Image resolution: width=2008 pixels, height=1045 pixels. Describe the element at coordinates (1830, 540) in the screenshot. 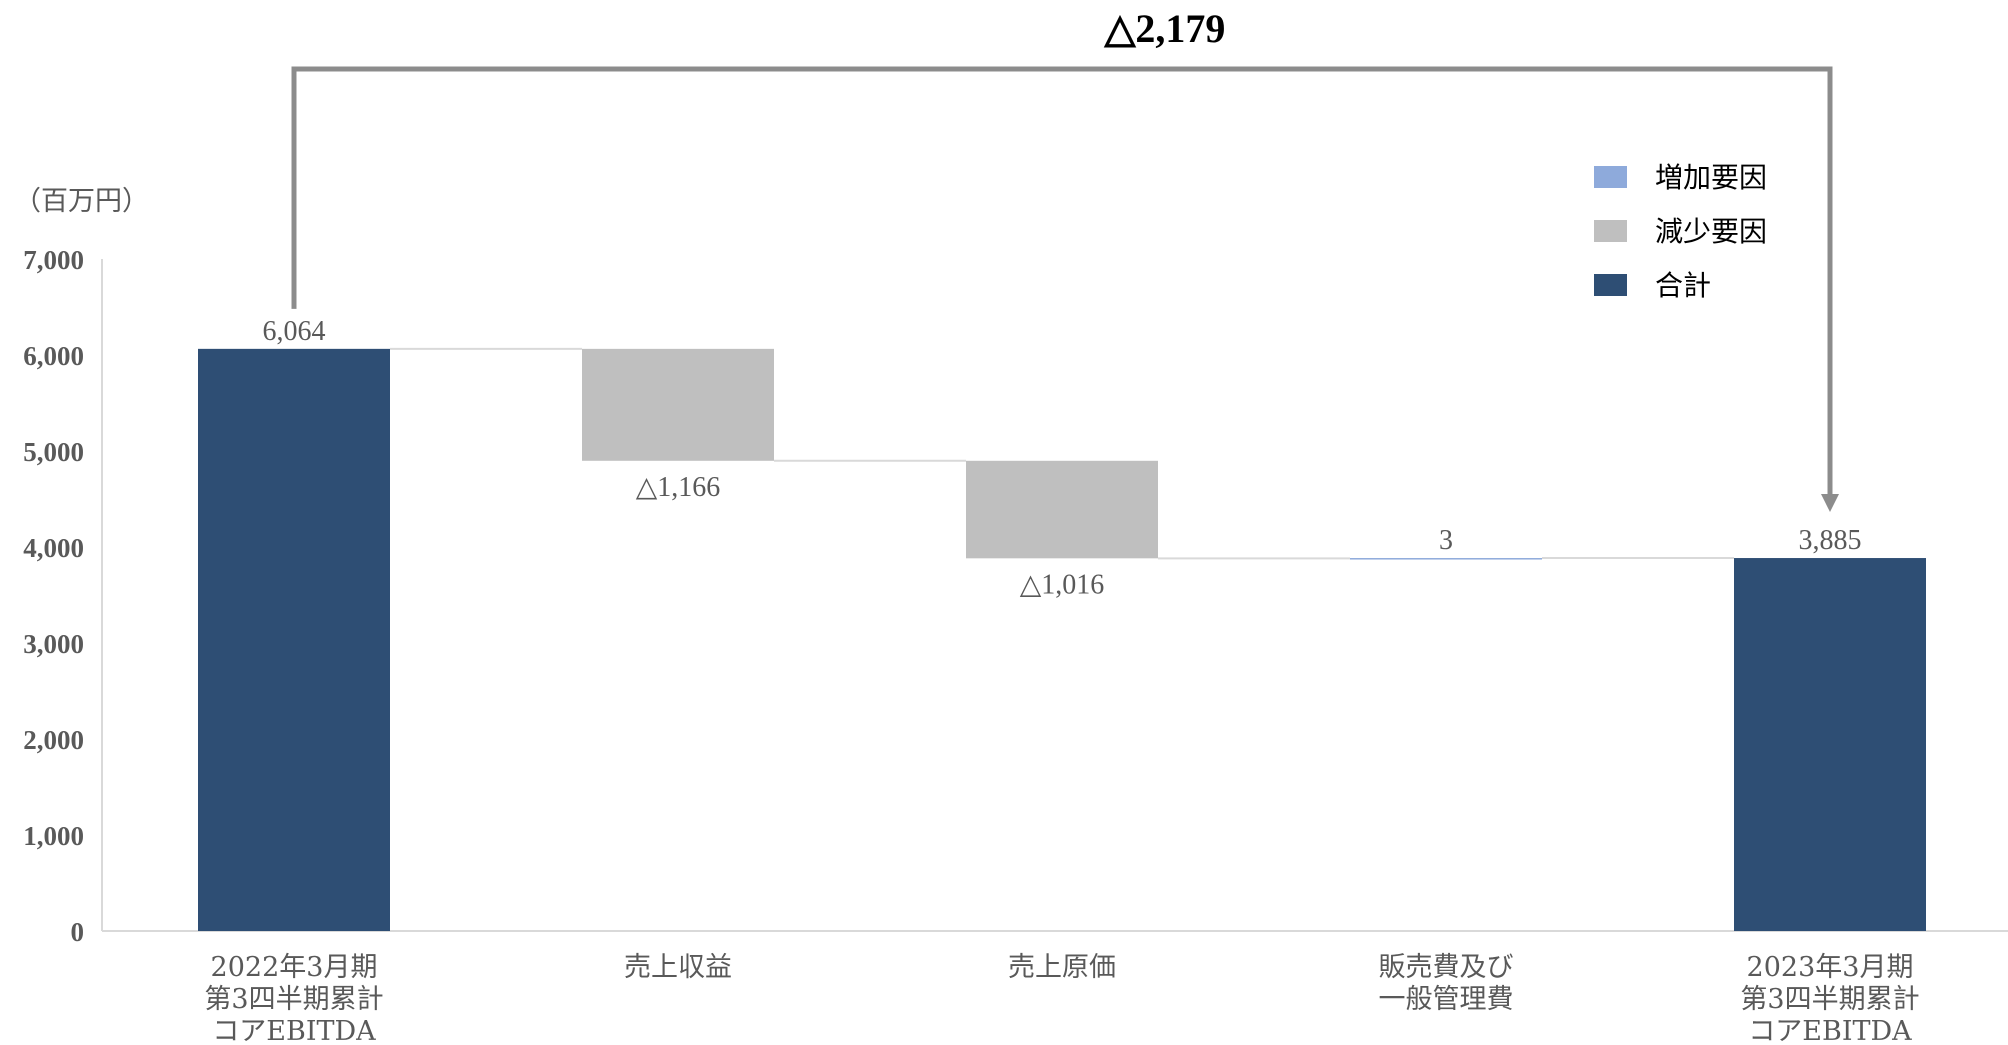

I see `data-label: 3,885` at that location.